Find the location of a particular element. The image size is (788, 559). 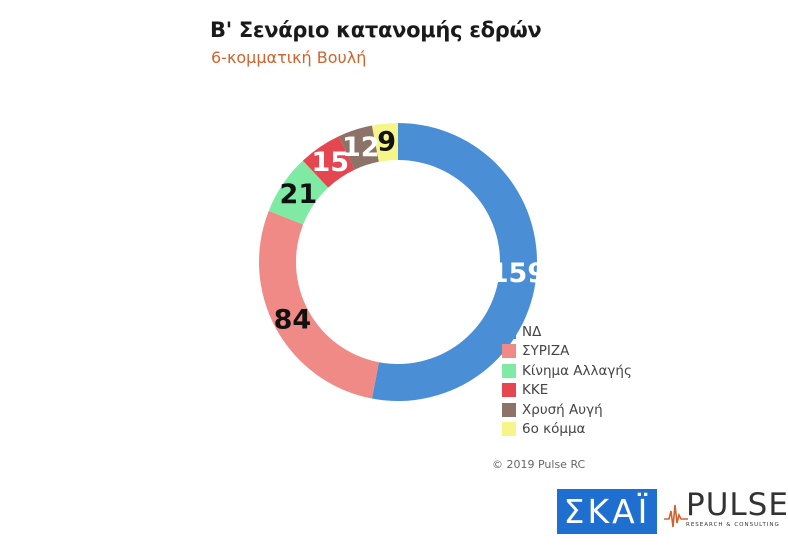

data-label-4: 15 is located at coordinates (330, 162).